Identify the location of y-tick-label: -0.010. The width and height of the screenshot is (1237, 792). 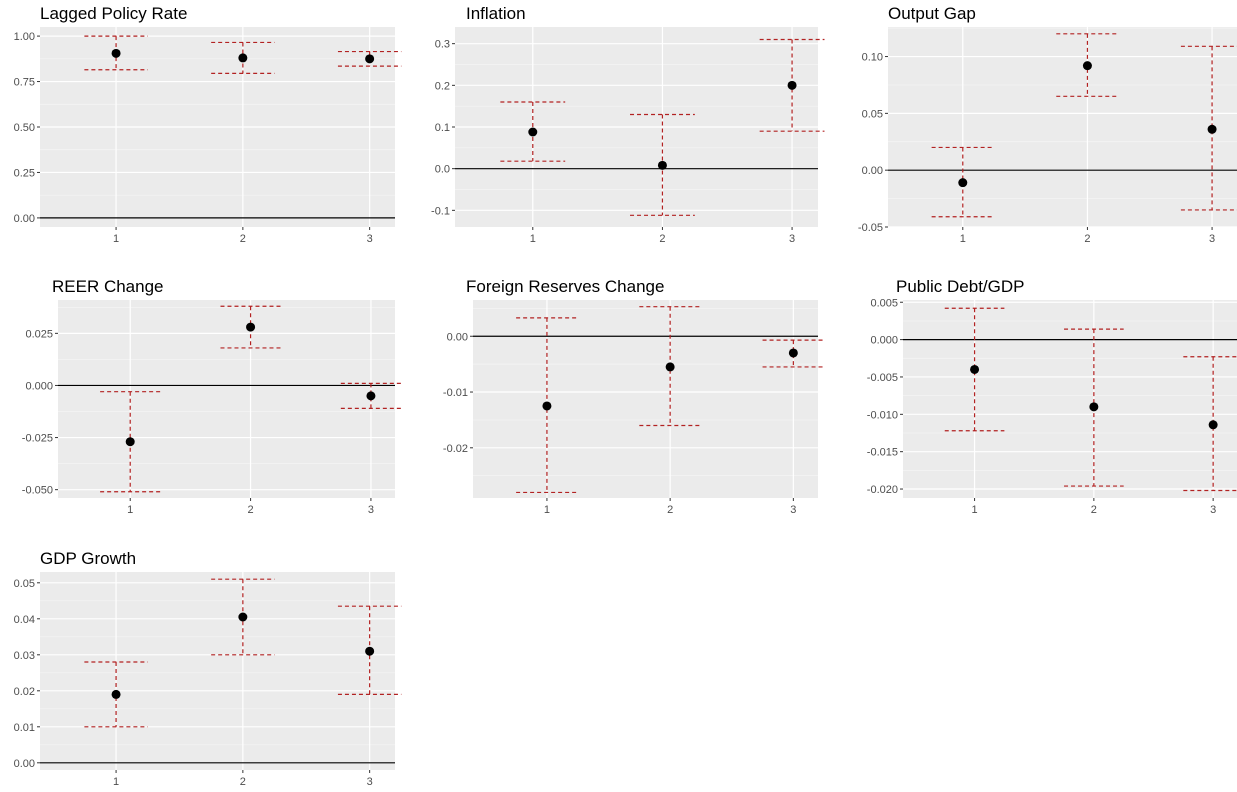
(882, 415).